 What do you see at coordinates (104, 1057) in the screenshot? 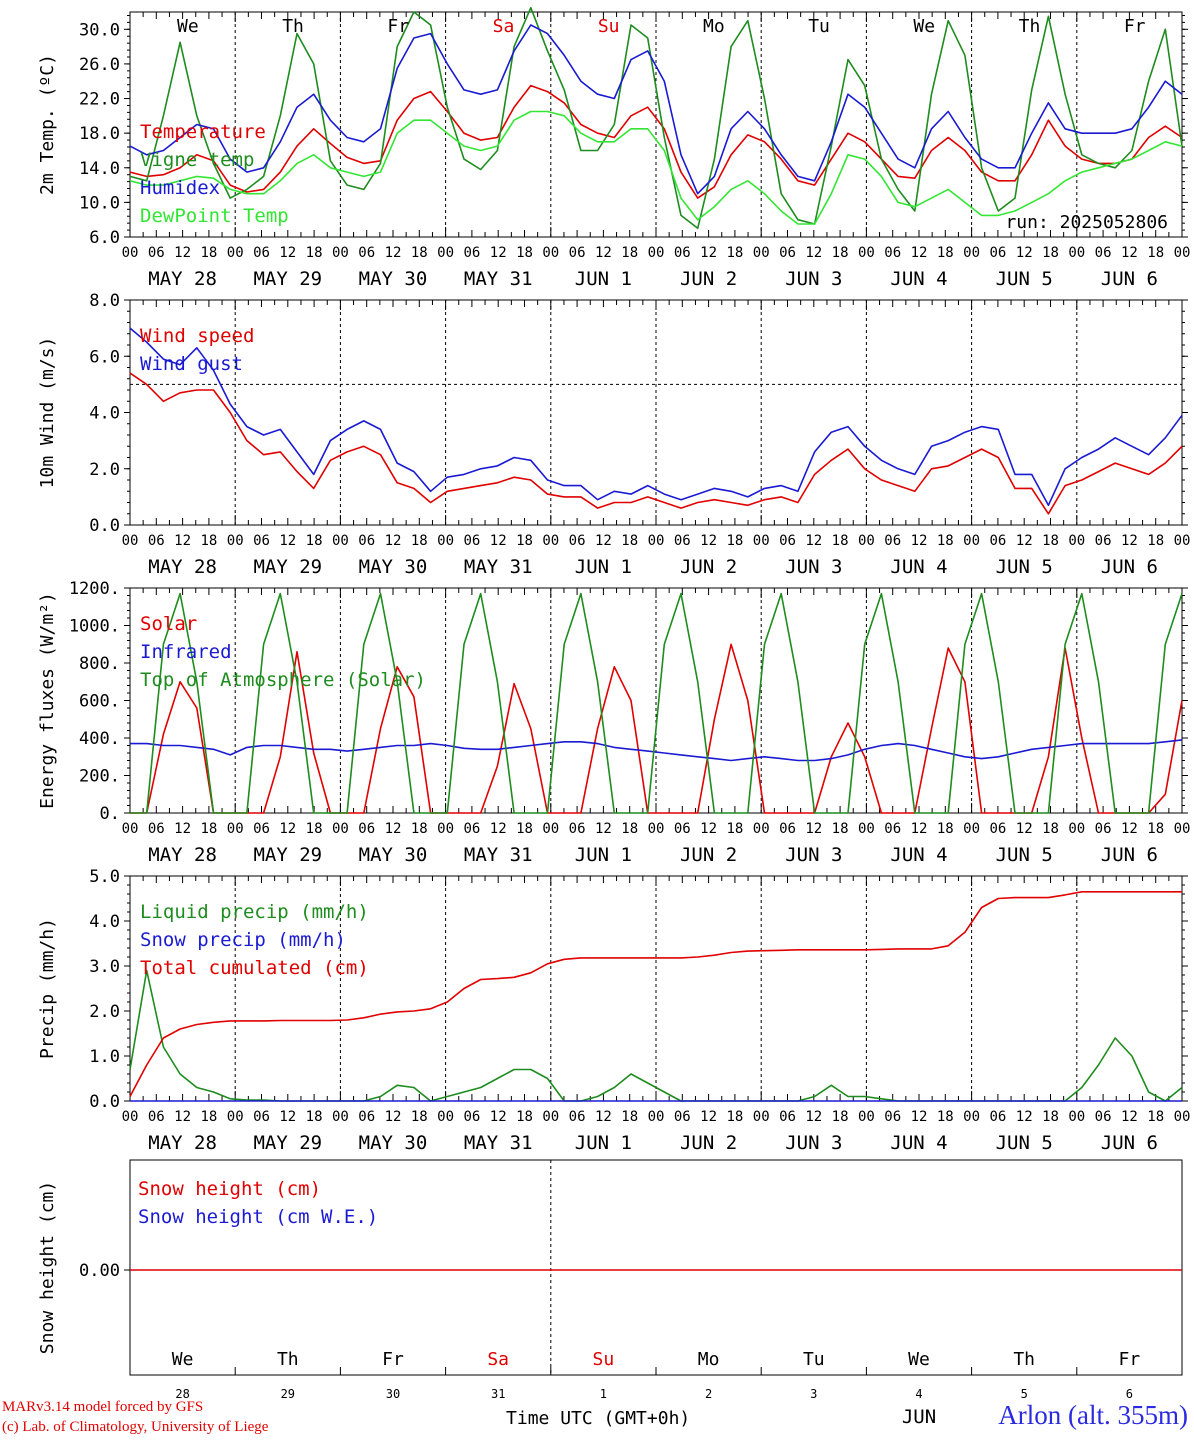
I see `y-tick-label: 1.0` at bounding box center [104, 1057].